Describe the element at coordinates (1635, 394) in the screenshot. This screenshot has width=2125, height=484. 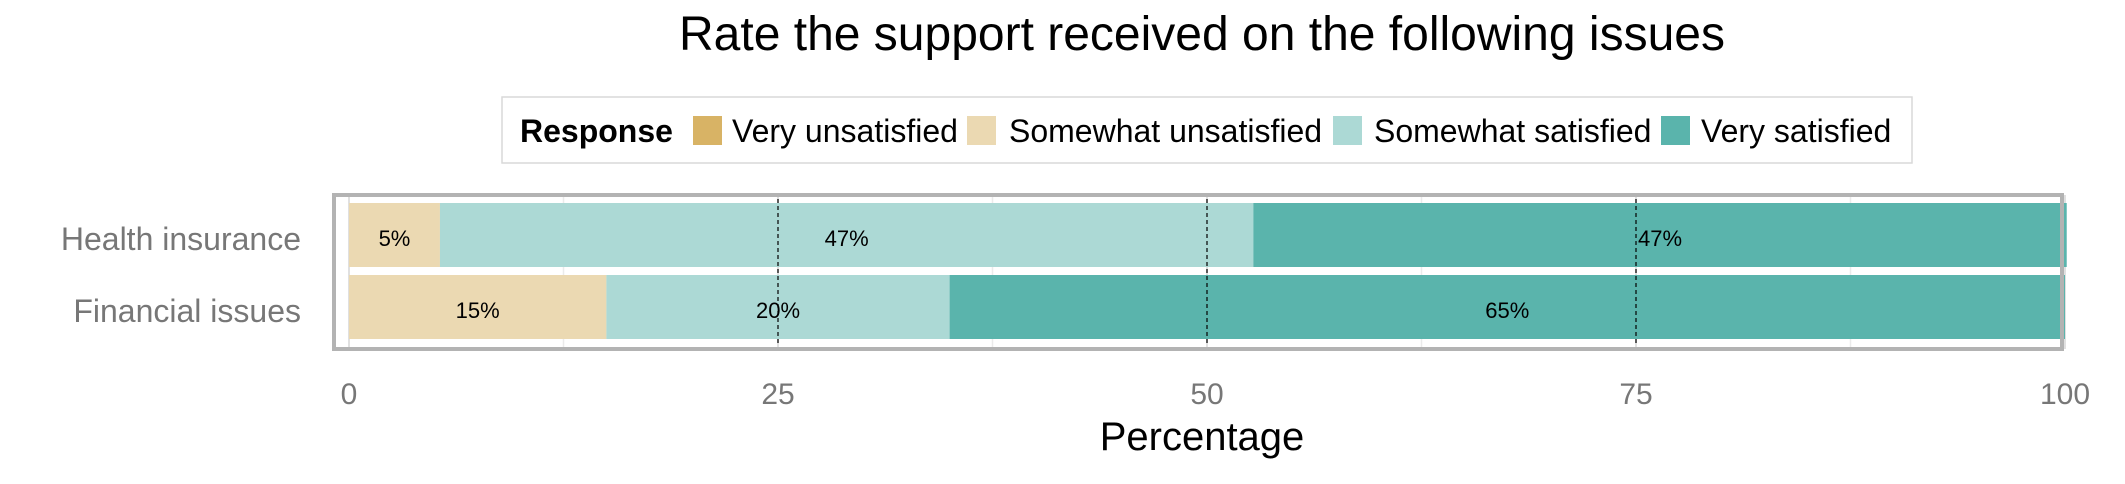
I see `x-tick-label: 75` at that location.